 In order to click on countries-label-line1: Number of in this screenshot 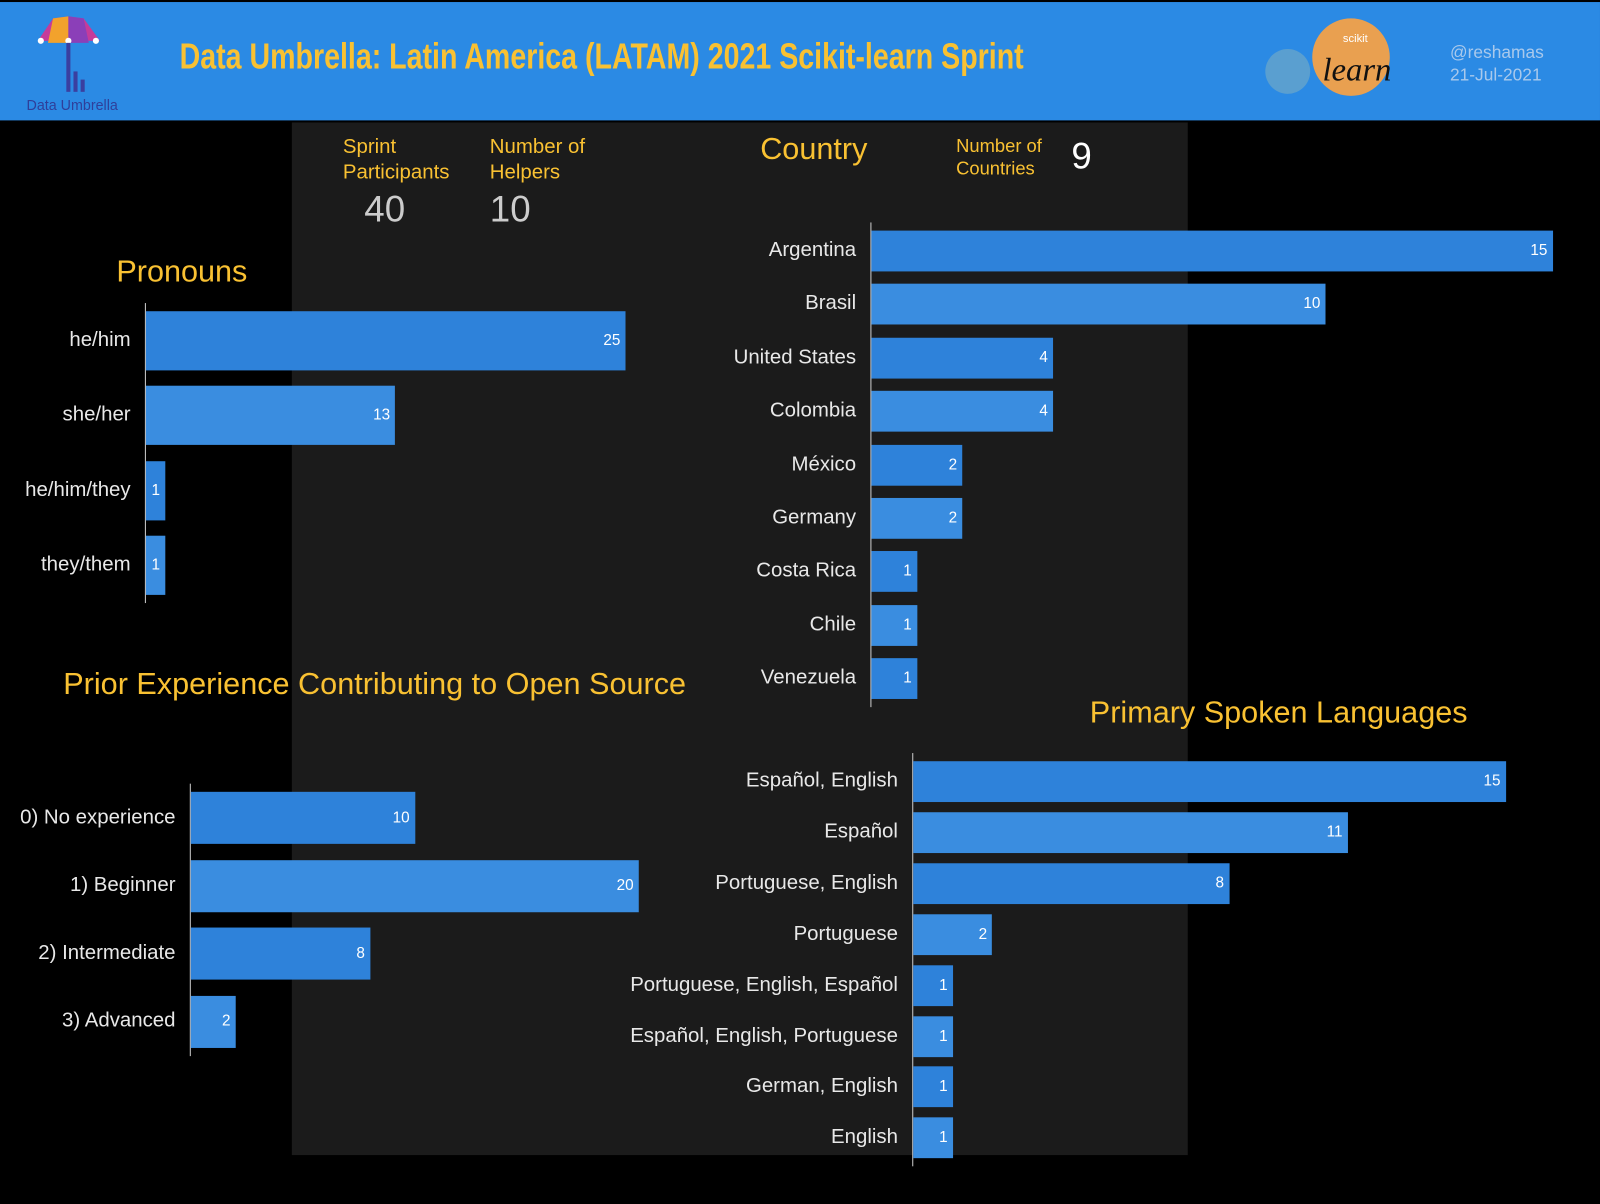, I will do `click(999, 146)`.